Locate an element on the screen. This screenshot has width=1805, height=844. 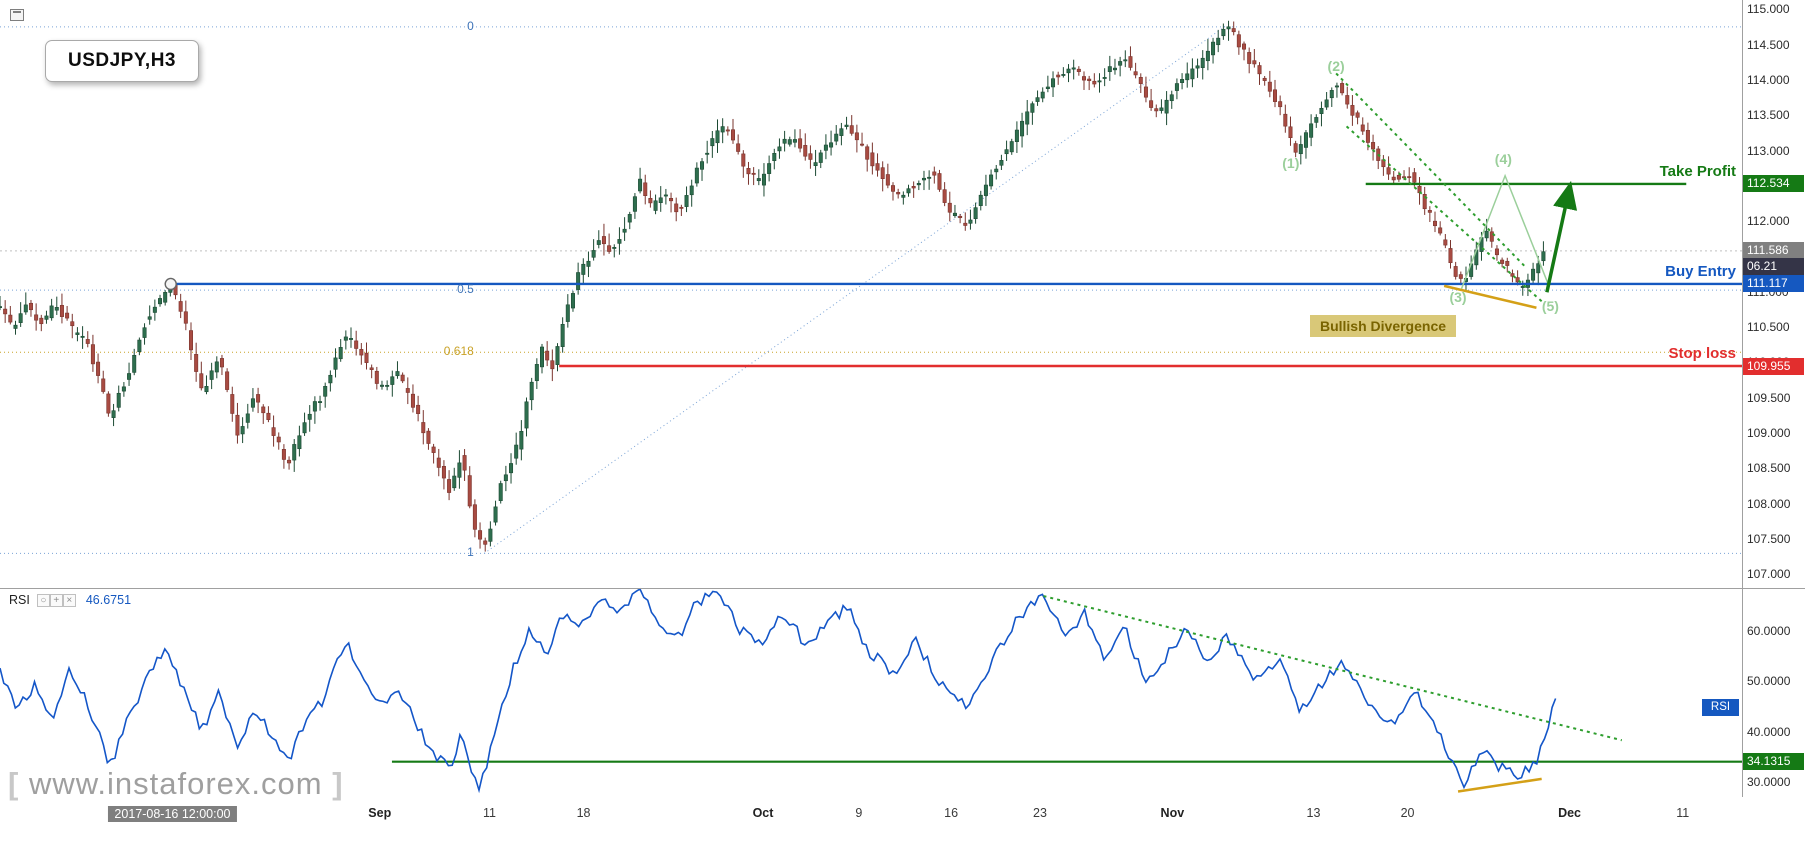
price-badge: 112.534 is located at coordinates (1773, 184).